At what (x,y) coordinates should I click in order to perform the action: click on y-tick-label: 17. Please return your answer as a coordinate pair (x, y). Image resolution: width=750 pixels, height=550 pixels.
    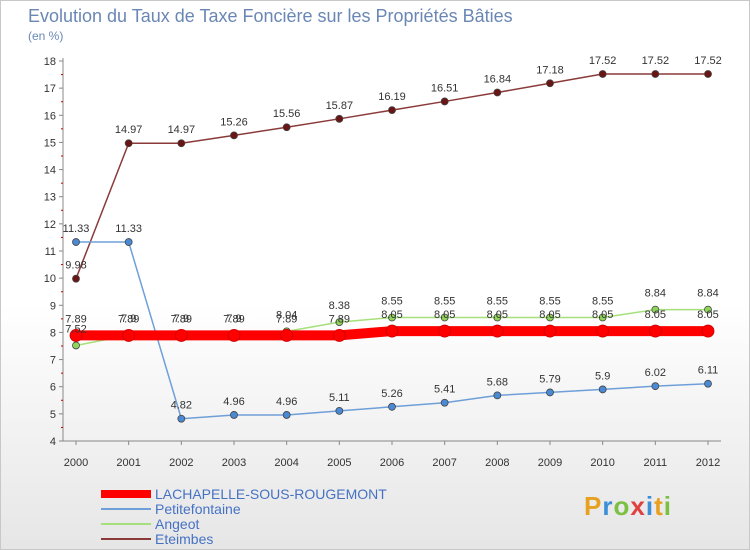
    Looking at the image, I should click on (50, 89).